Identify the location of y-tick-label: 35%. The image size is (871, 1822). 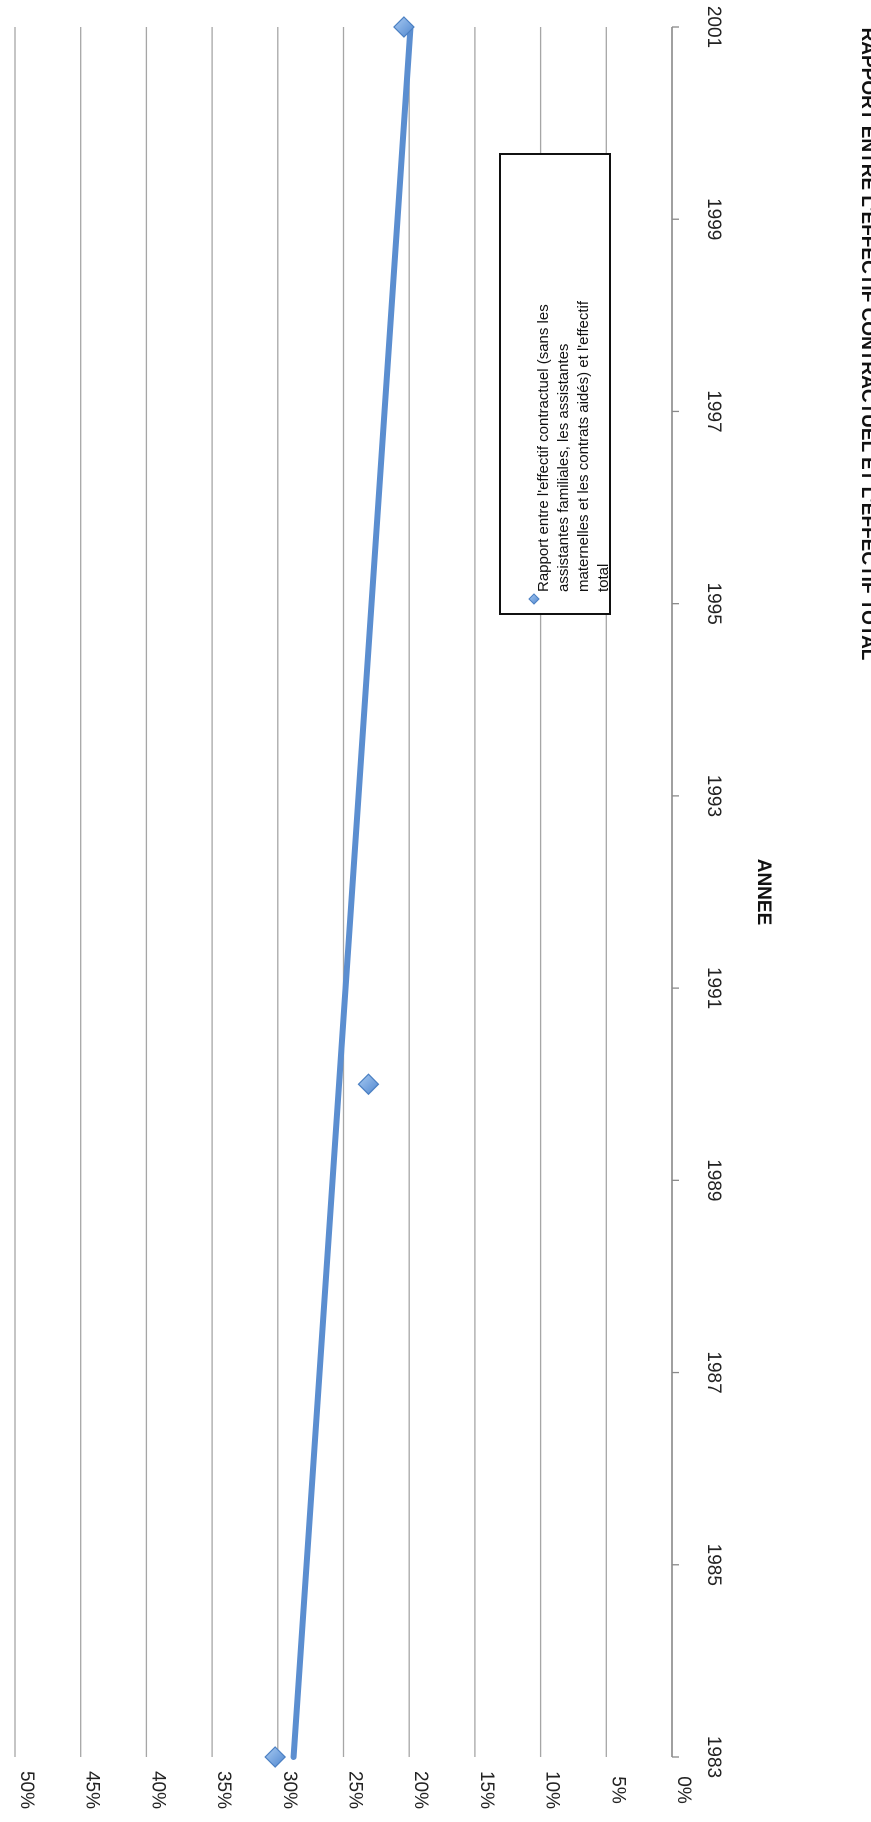
(223, 1790).